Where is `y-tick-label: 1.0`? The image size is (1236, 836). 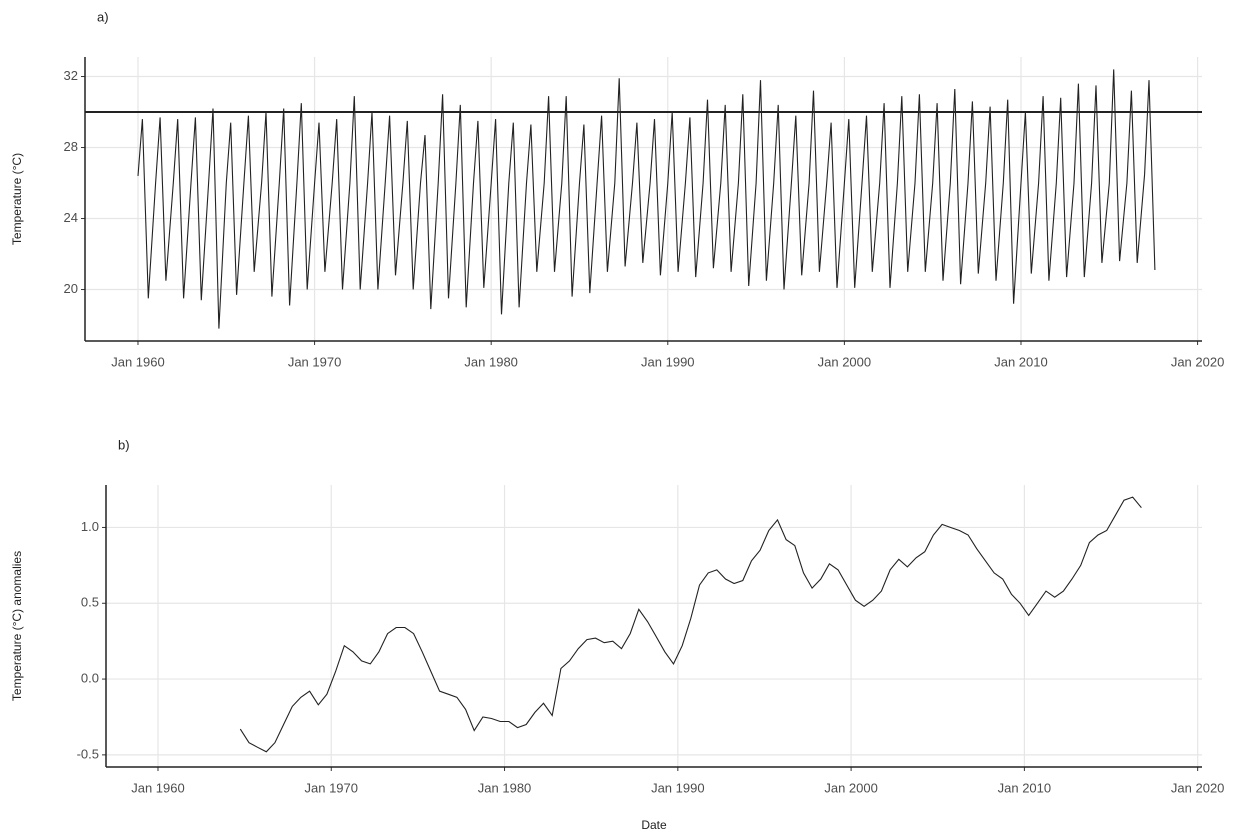 y-tick-label: 1.0 is located at coordinates (90, 526).